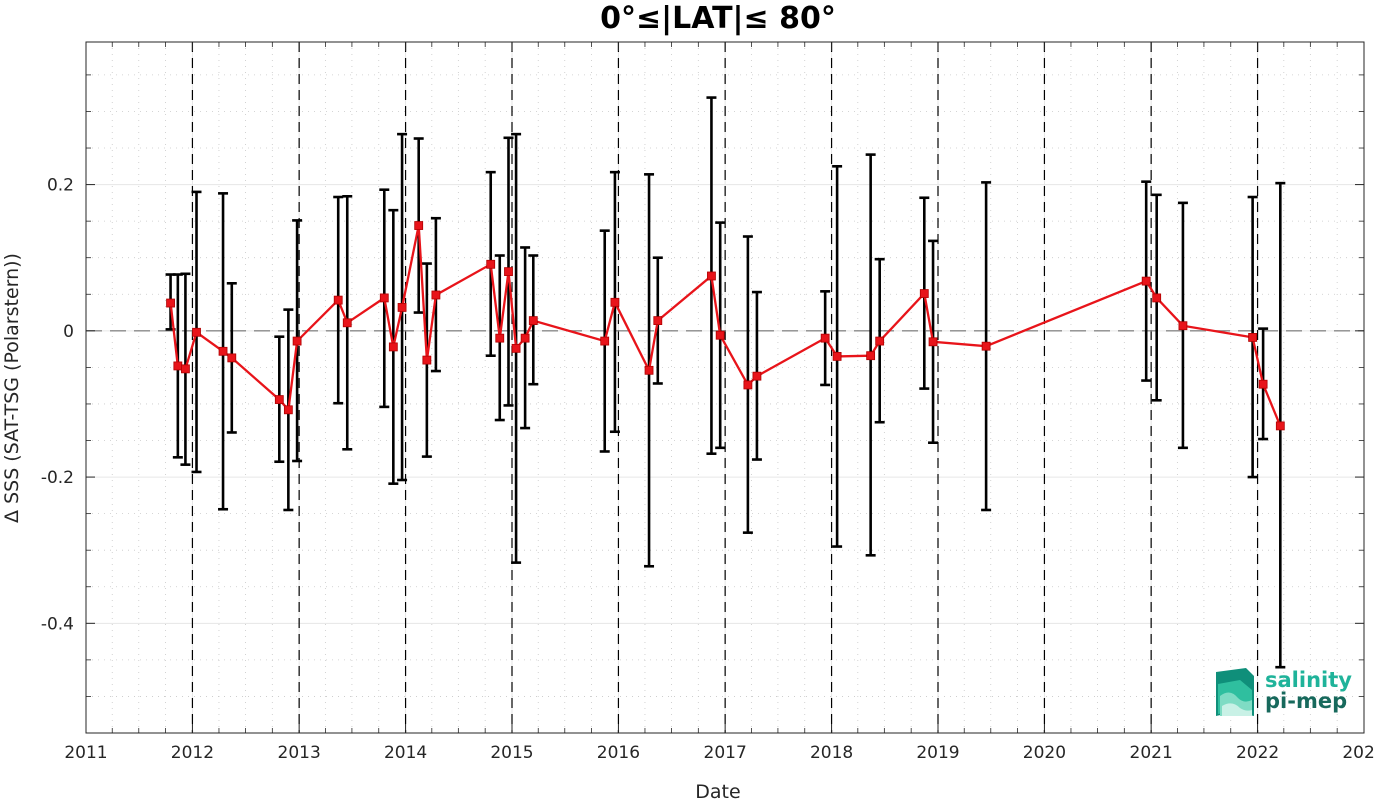 This screenshot has width=1375, height=801. I want to click on x-tick-label: 2018, so click(831, 753).